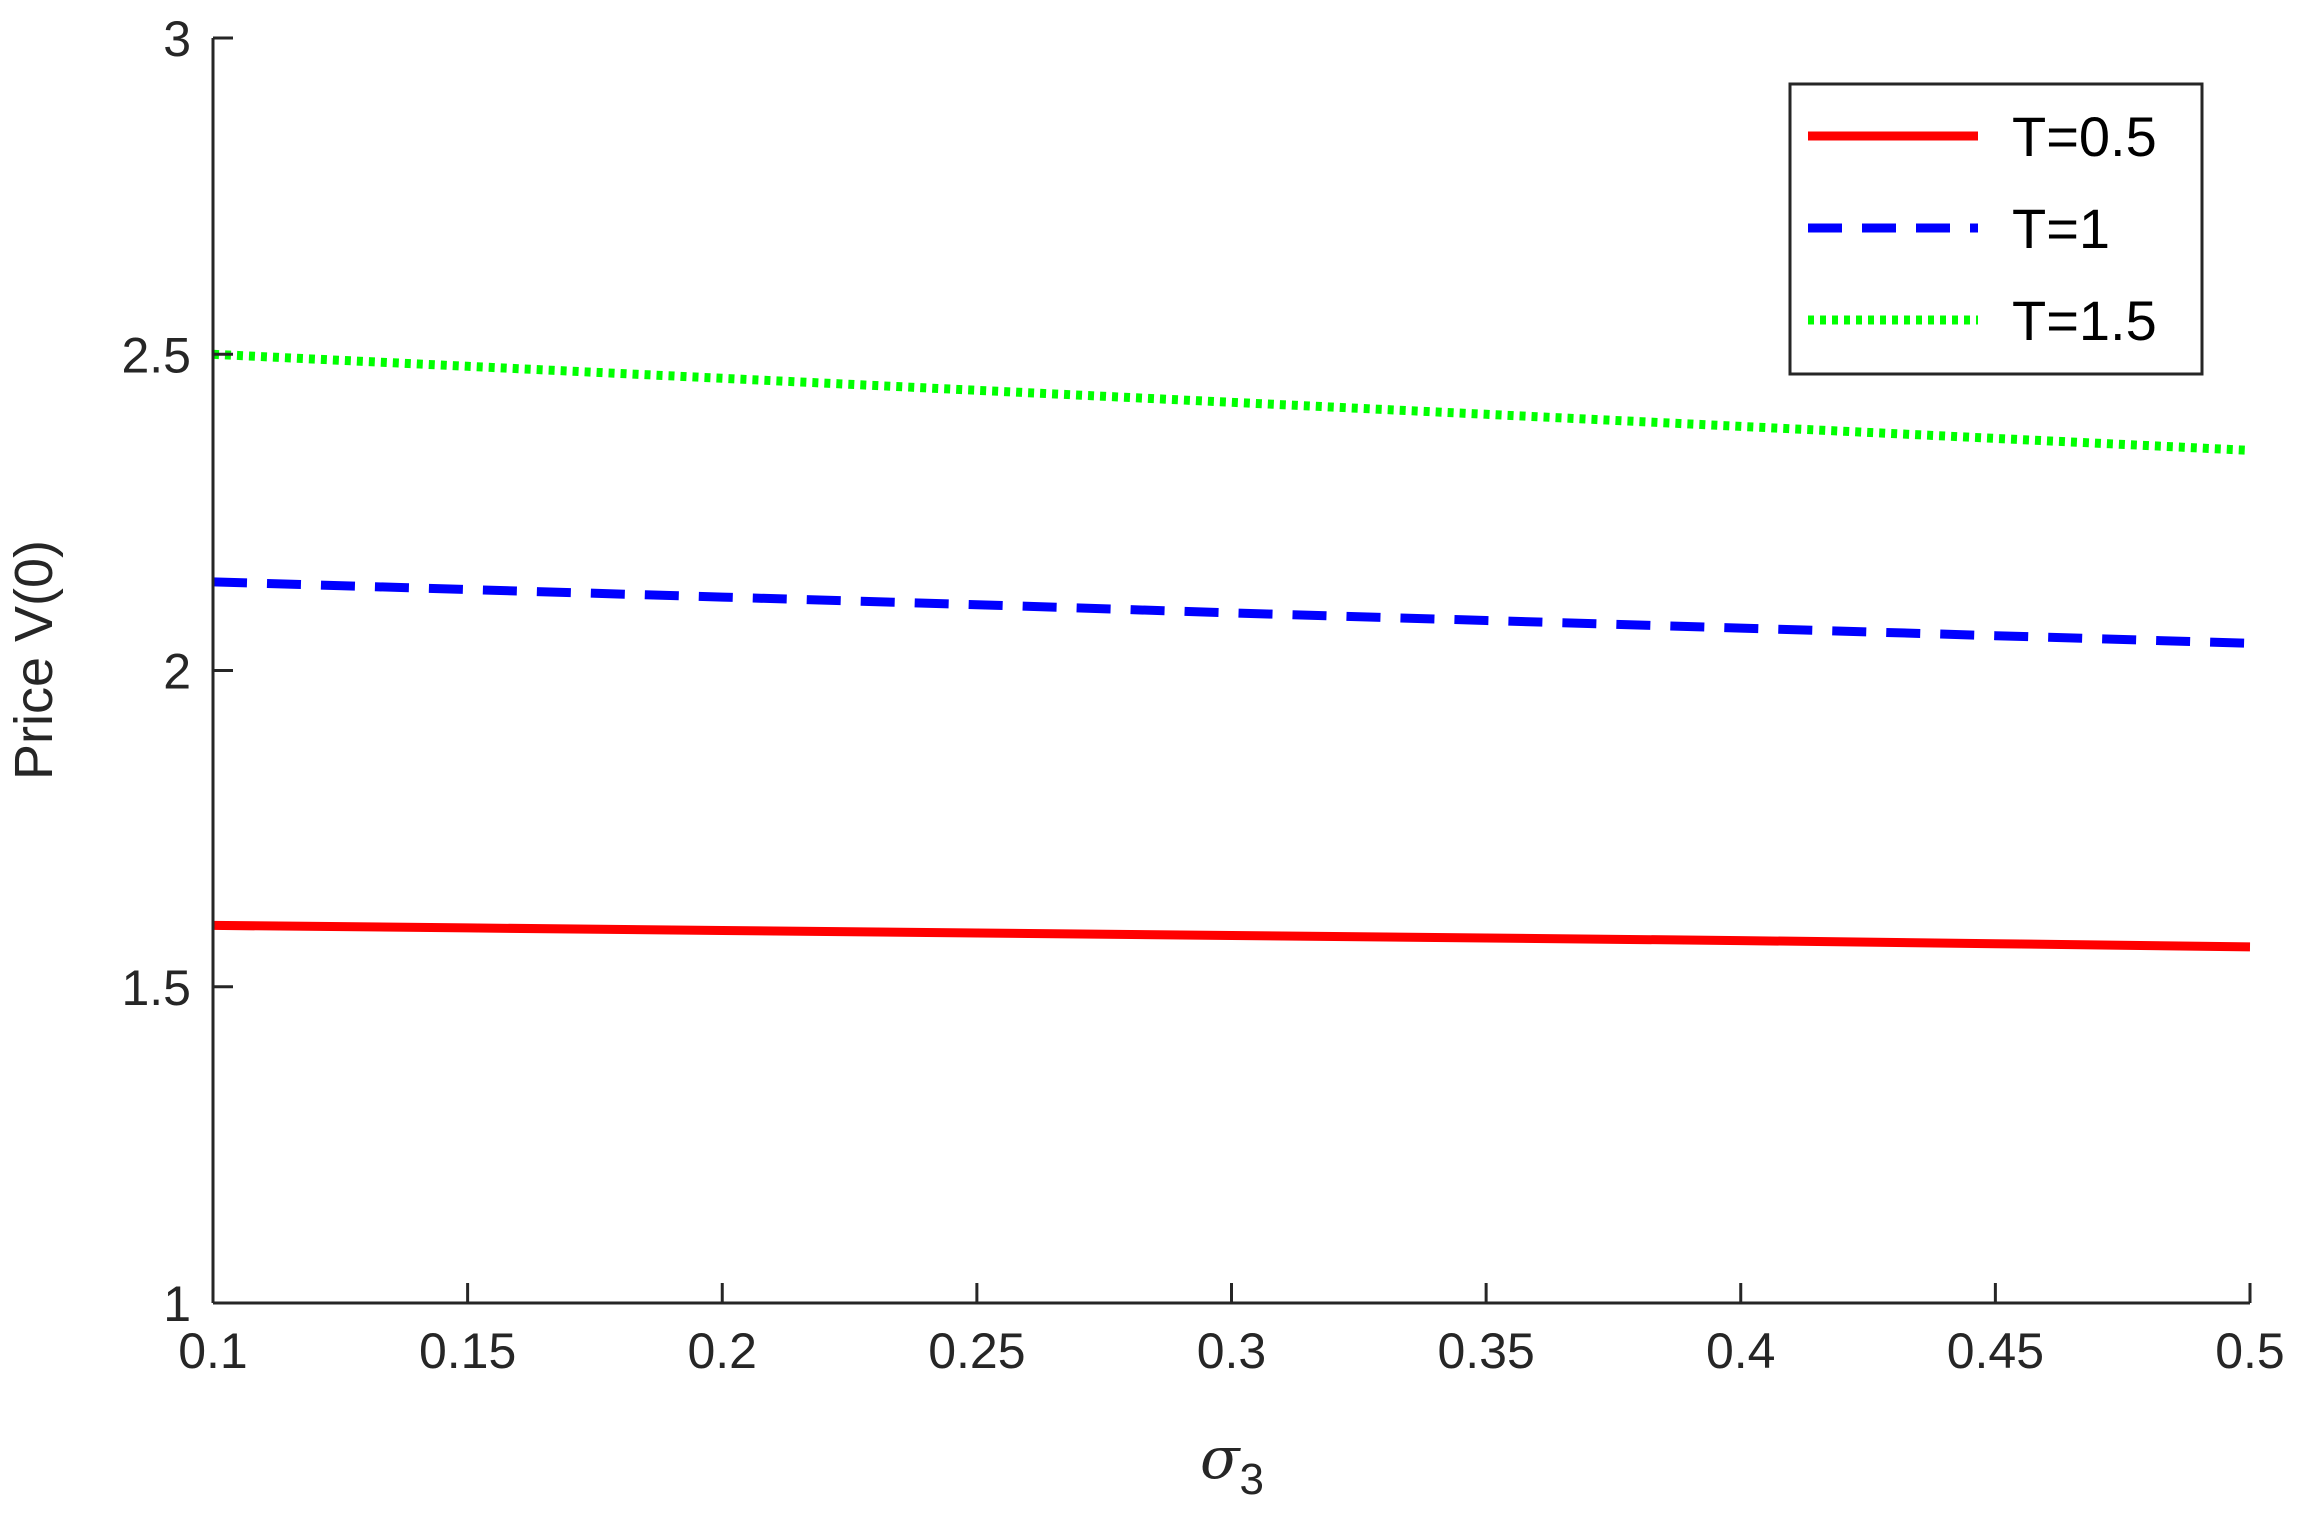 Image resolution: width=2305 pixels, height=1528 pixels. I want to click on x-tick-label: 0.25, so click(976, 1351).